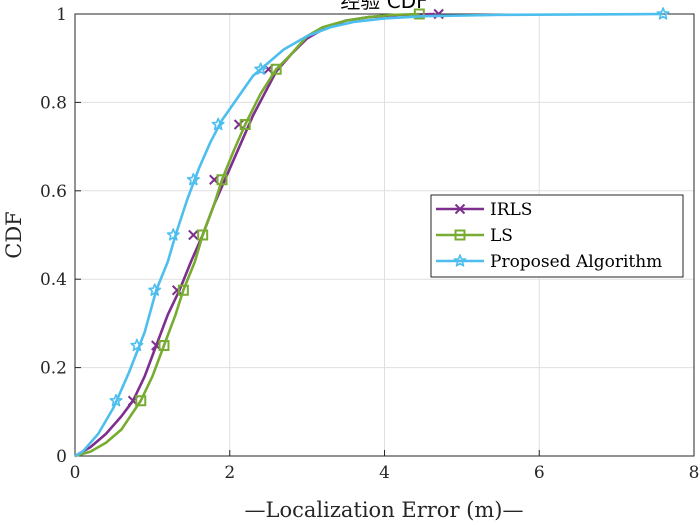  Describe the element at coordinates (539, 473) in the screenshot. I see `x-tick-label: 6` at that location.